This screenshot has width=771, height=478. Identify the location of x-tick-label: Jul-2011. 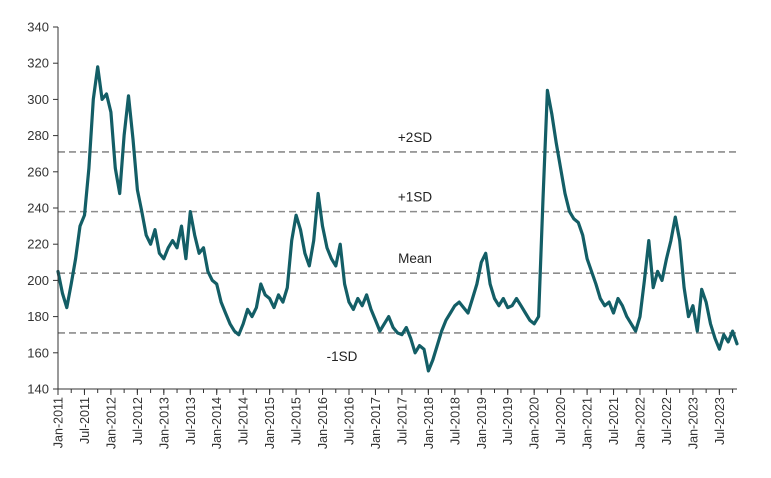
(85, 420).